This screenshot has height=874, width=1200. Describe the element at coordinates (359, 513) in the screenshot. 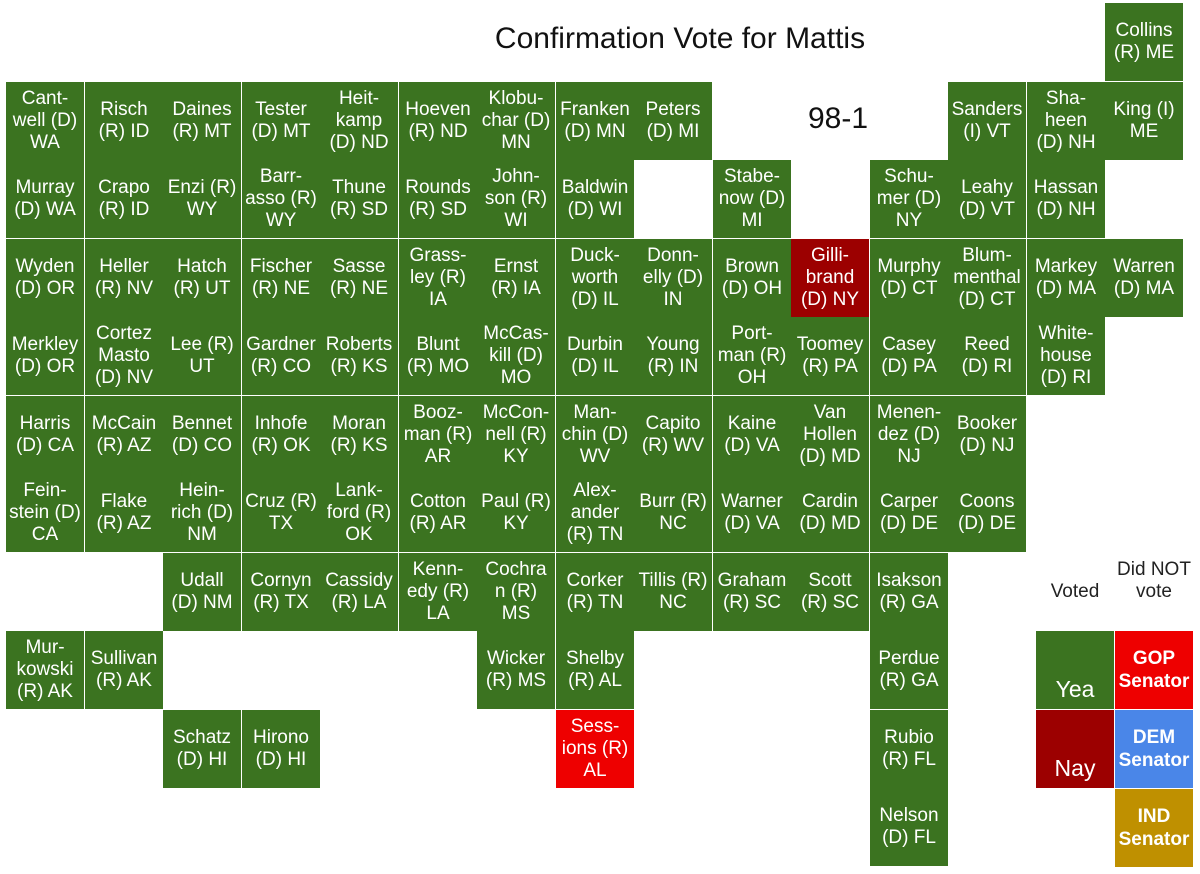

I see `senator-tile: Lank-ford (R) OK` at that location.